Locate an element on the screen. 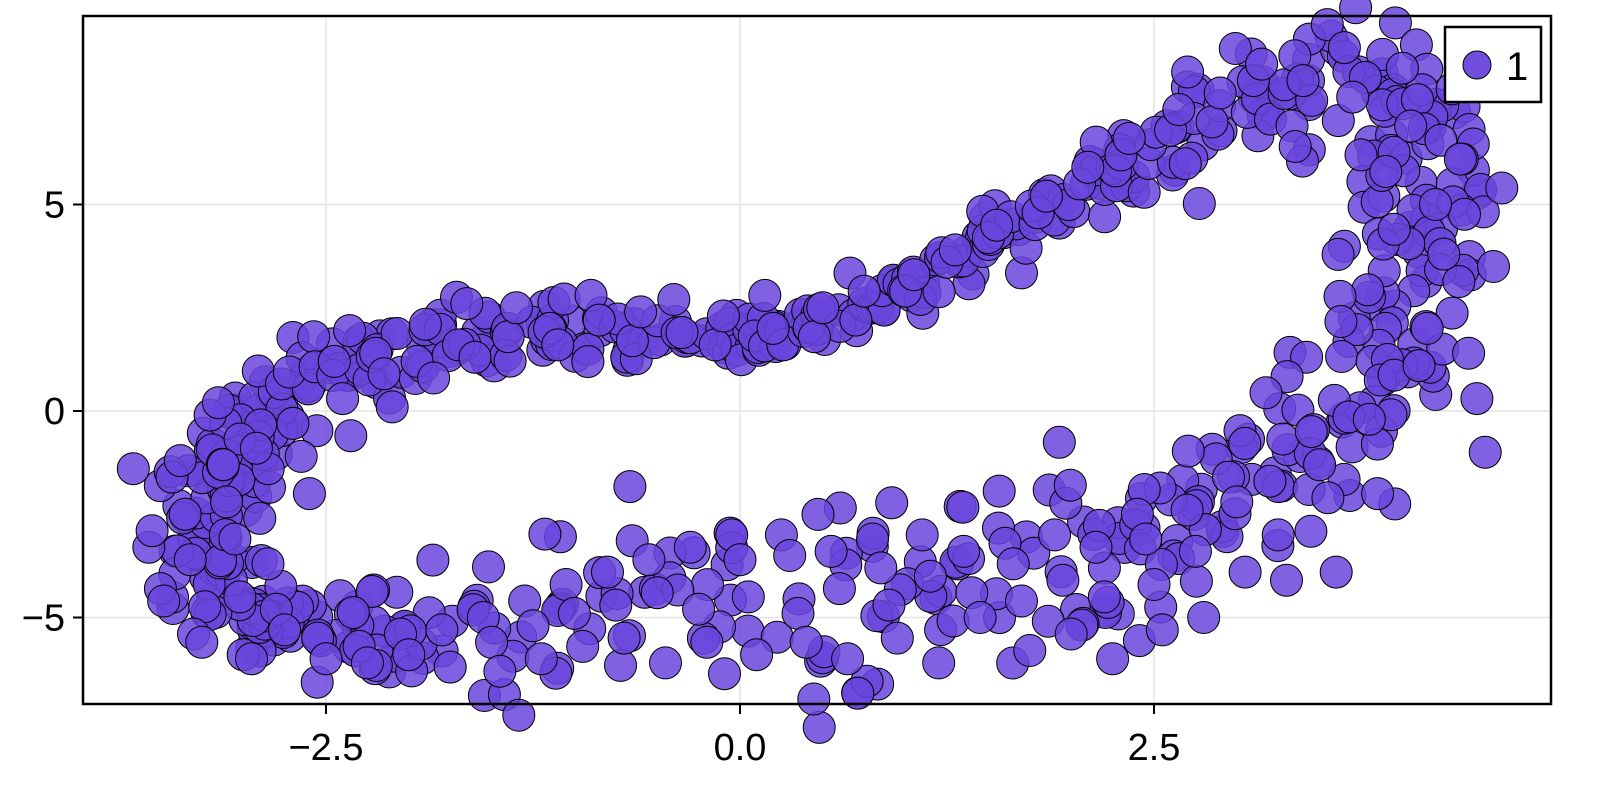 The height and width of the screenshot is (800, 1600). y-tick-label: 0 is located at coordinates (54, 412).